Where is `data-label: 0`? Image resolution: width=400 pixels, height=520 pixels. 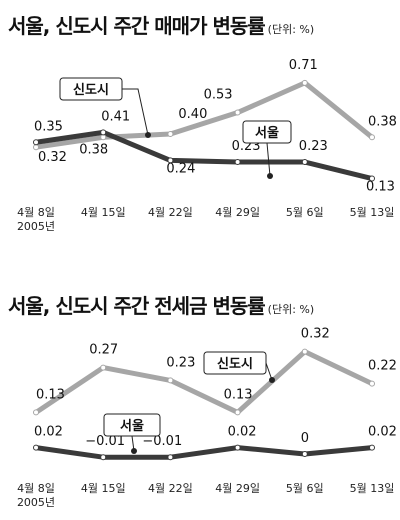 data-label: 0 is located at coordinates (305, 438).